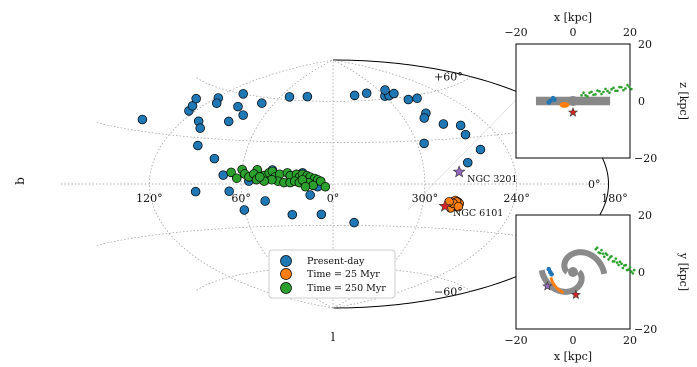  I want to click on l-tick-label: 0°, so click(333, 198).